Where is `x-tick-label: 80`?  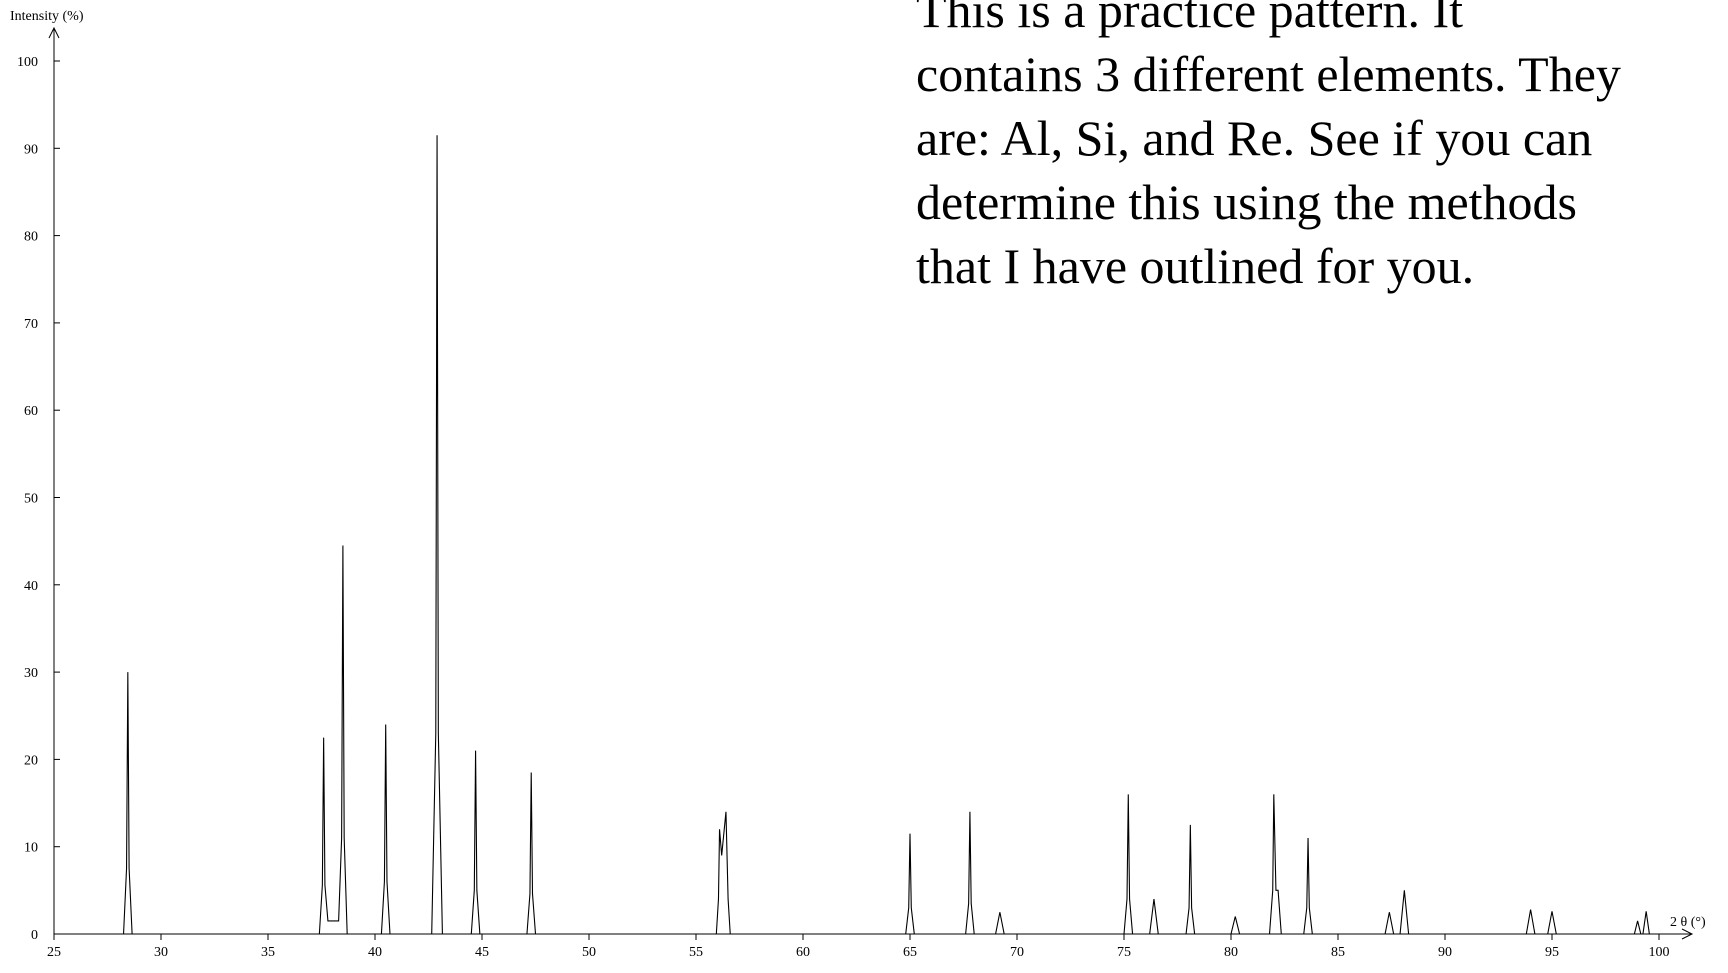 x-tick-label: 80 is located at coordinates (1231, 952).